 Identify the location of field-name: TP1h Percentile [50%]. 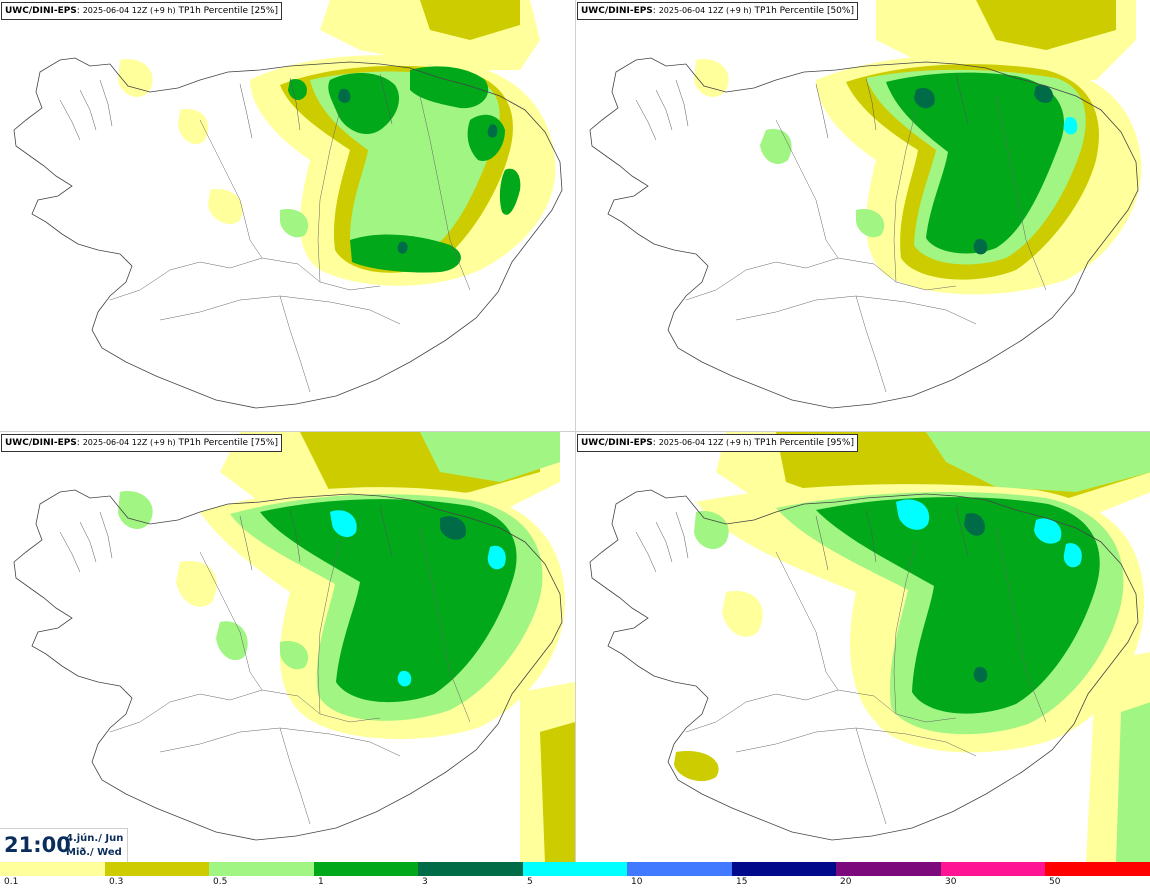
(804, 11).